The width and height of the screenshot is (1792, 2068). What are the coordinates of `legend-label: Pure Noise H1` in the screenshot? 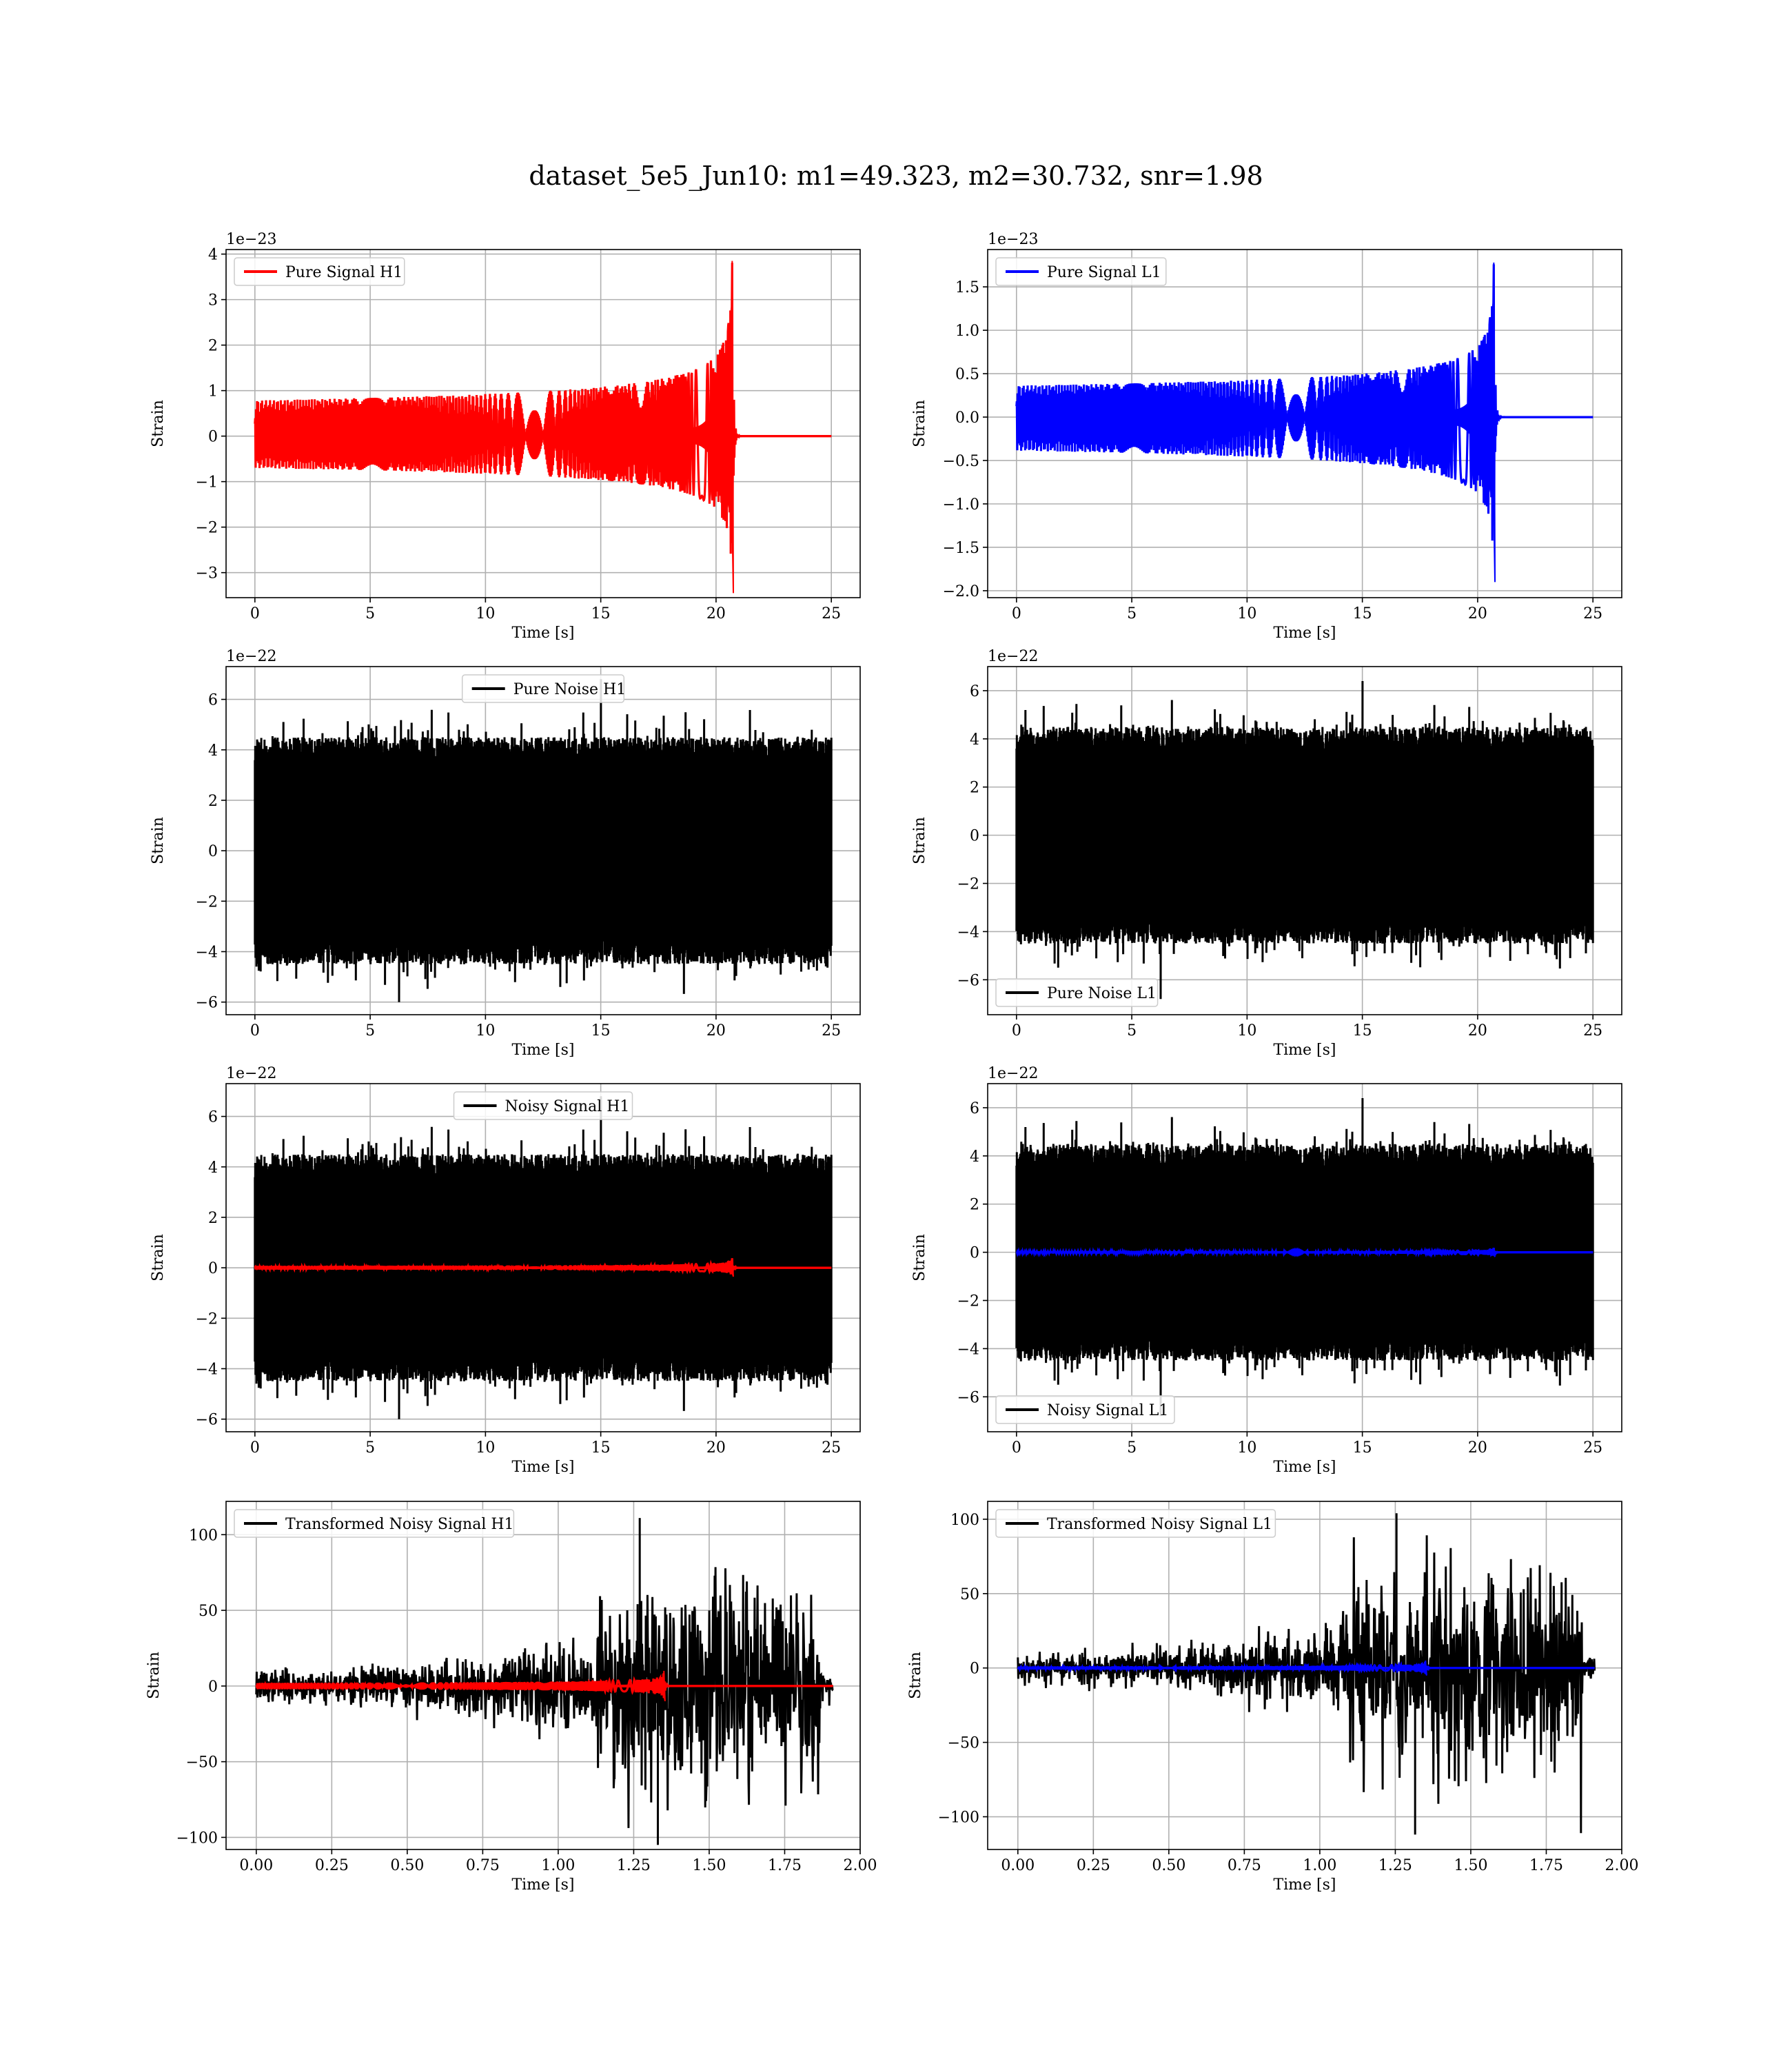 It's located at (570, 689).